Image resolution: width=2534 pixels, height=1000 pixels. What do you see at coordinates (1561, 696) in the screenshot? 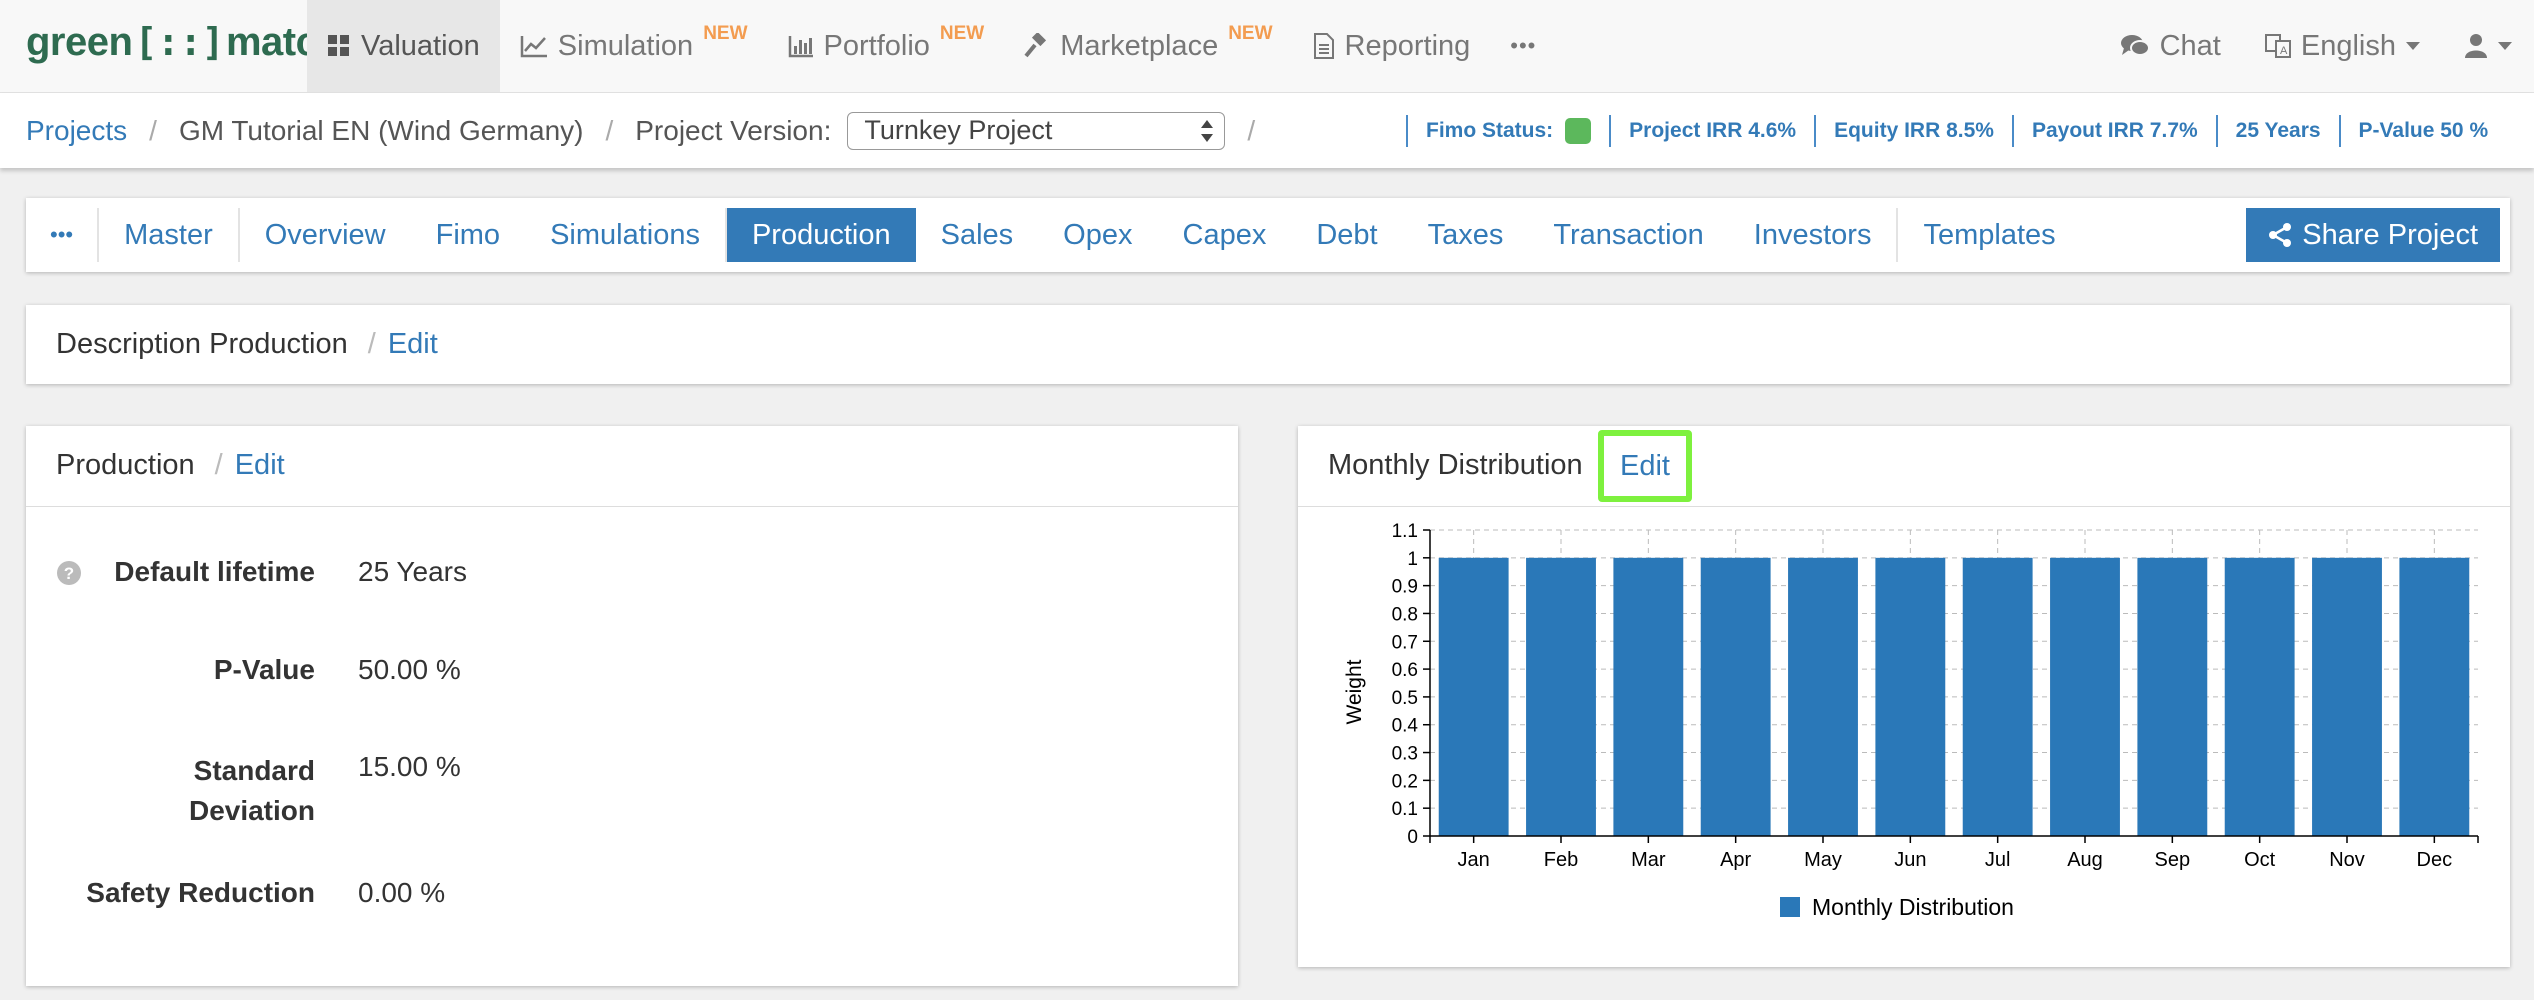
I see `bar-feb` at bounding box center [1561, 696].